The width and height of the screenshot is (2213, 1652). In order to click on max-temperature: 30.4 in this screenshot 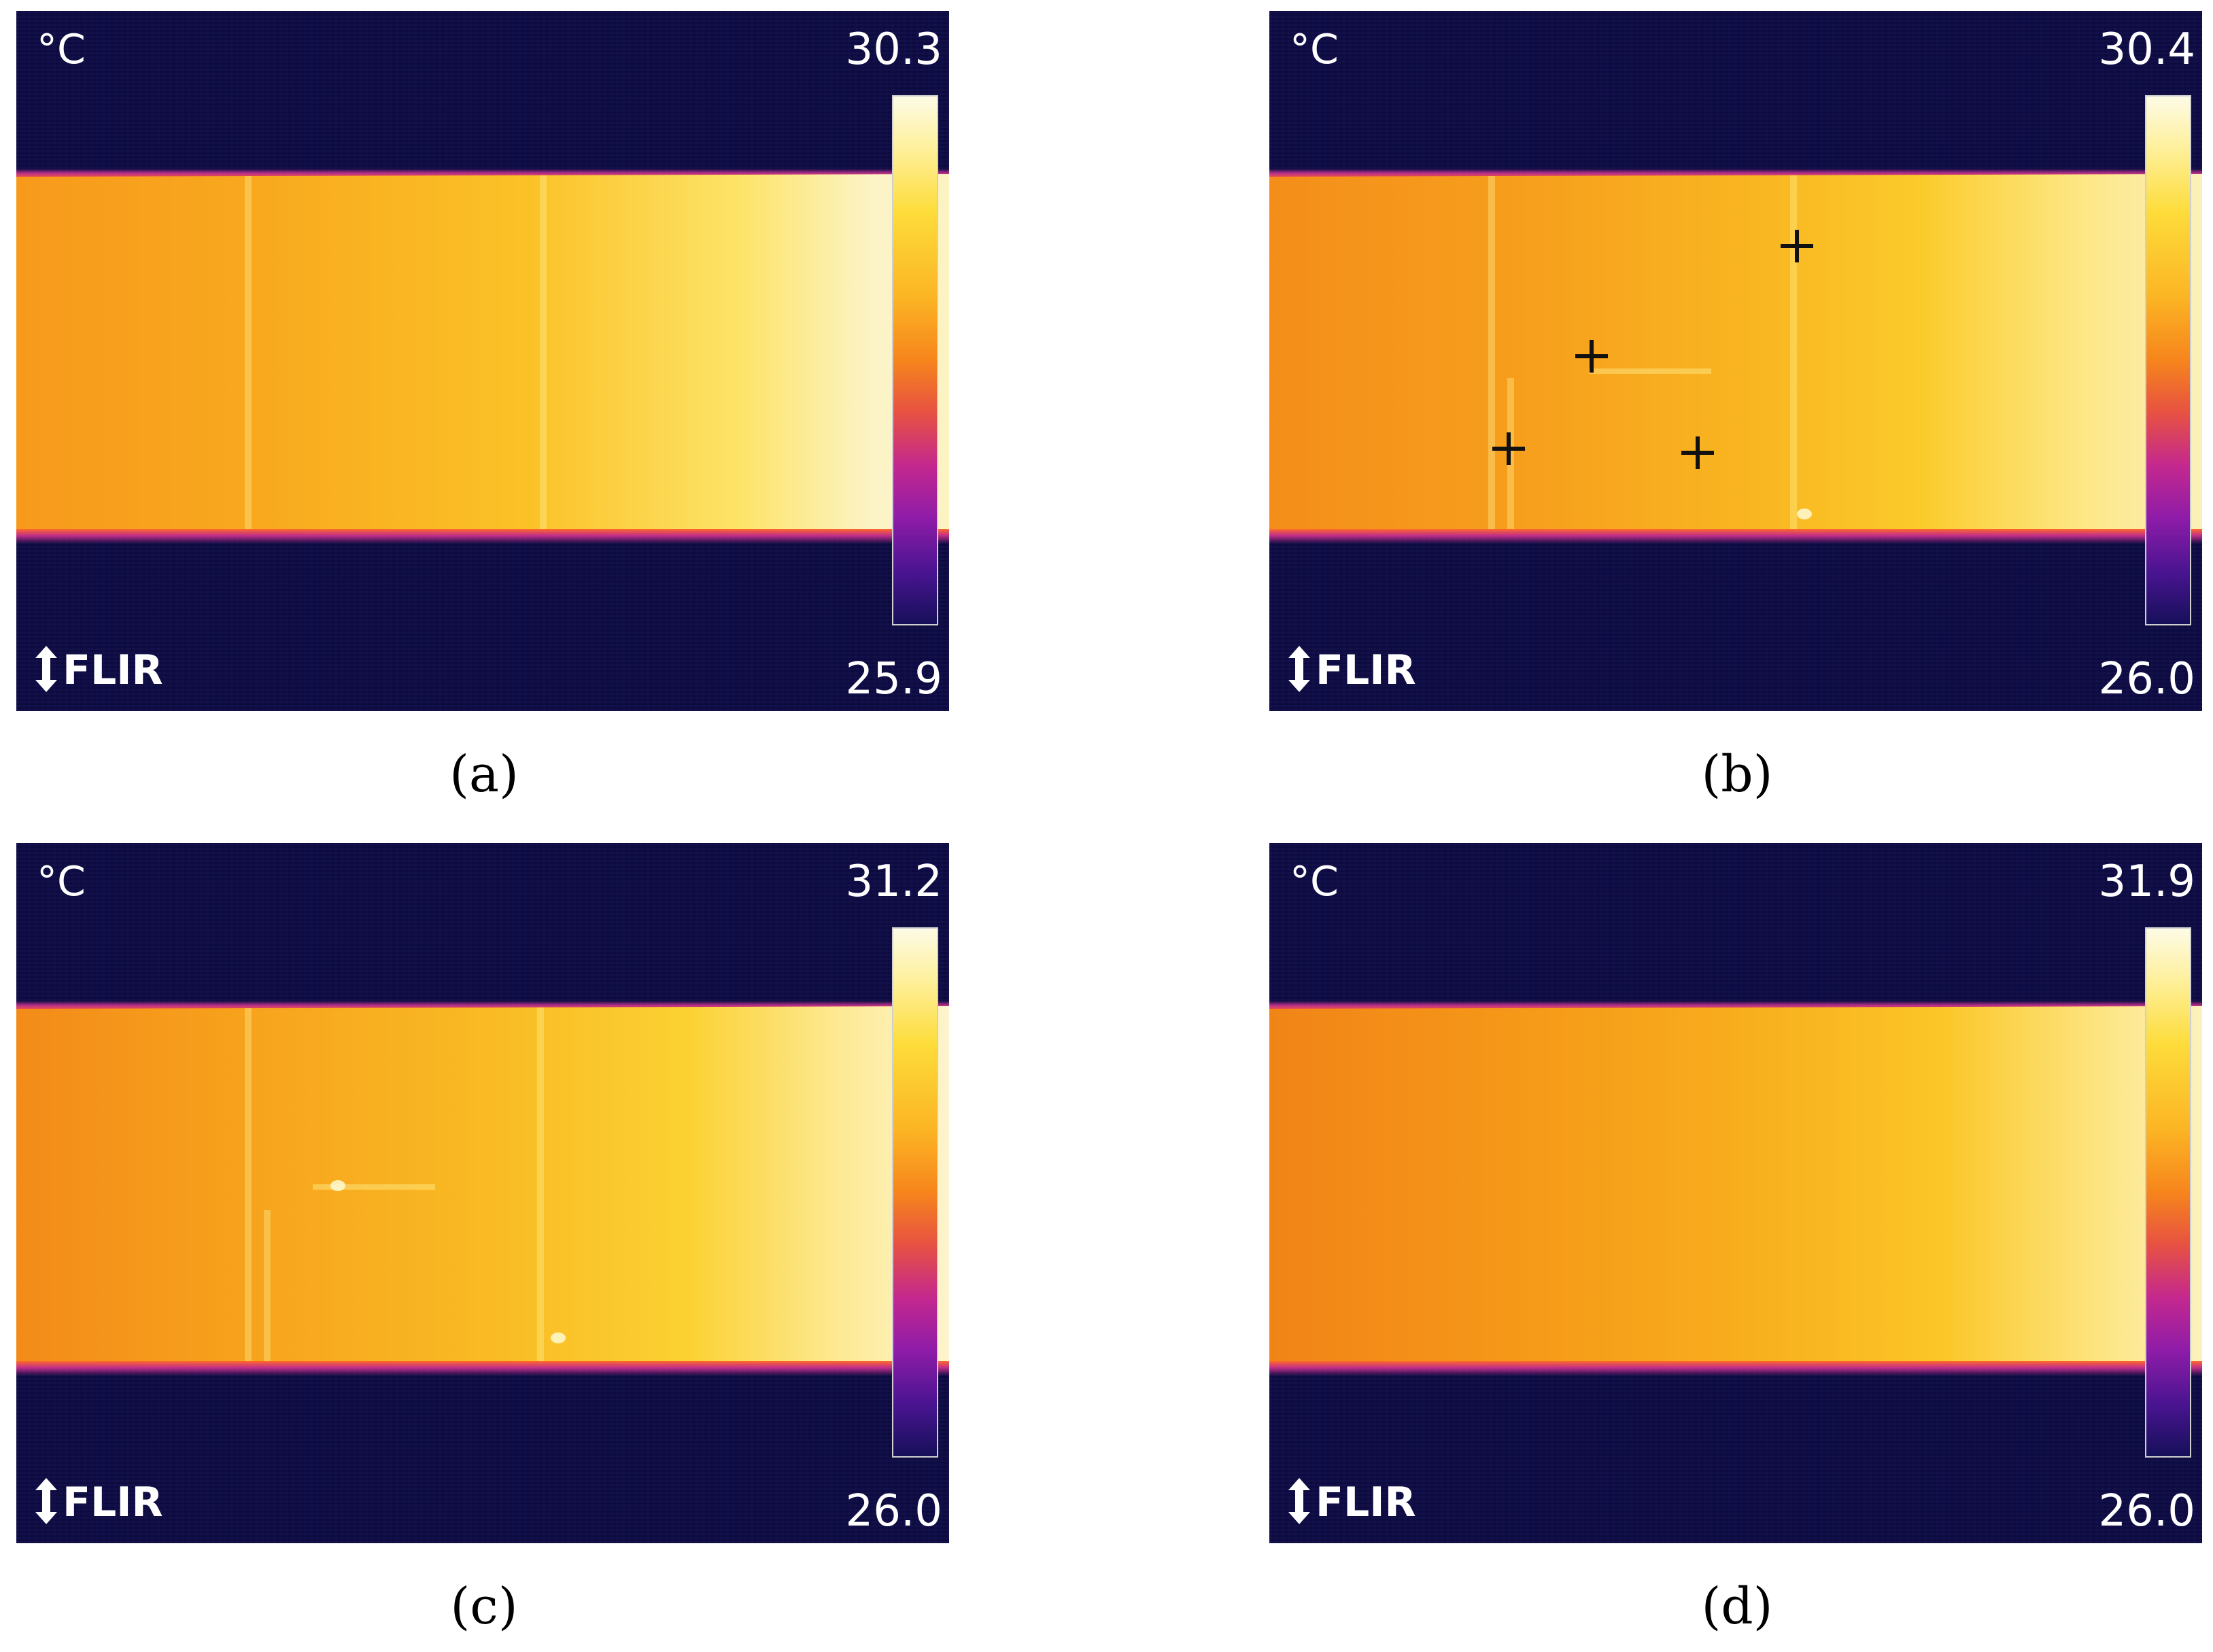, I will do `click(2147, 49)`.